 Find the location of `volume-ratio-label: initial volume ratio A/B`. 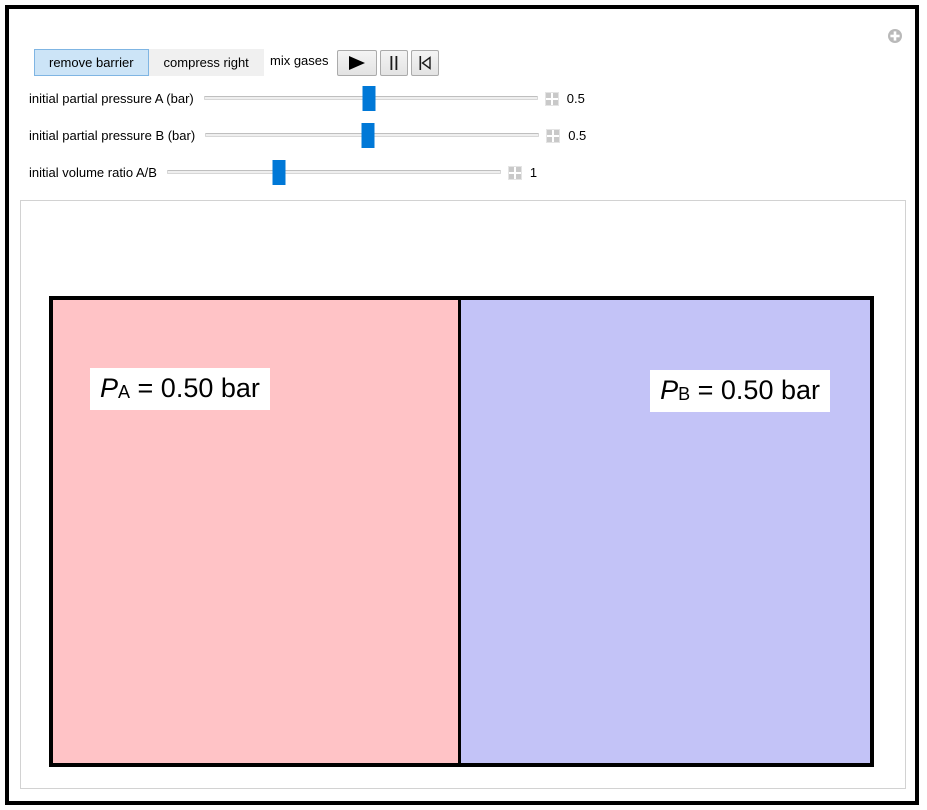

volume-ratio-label: initial volume ratio A/B is located at coordinates (93, 172).